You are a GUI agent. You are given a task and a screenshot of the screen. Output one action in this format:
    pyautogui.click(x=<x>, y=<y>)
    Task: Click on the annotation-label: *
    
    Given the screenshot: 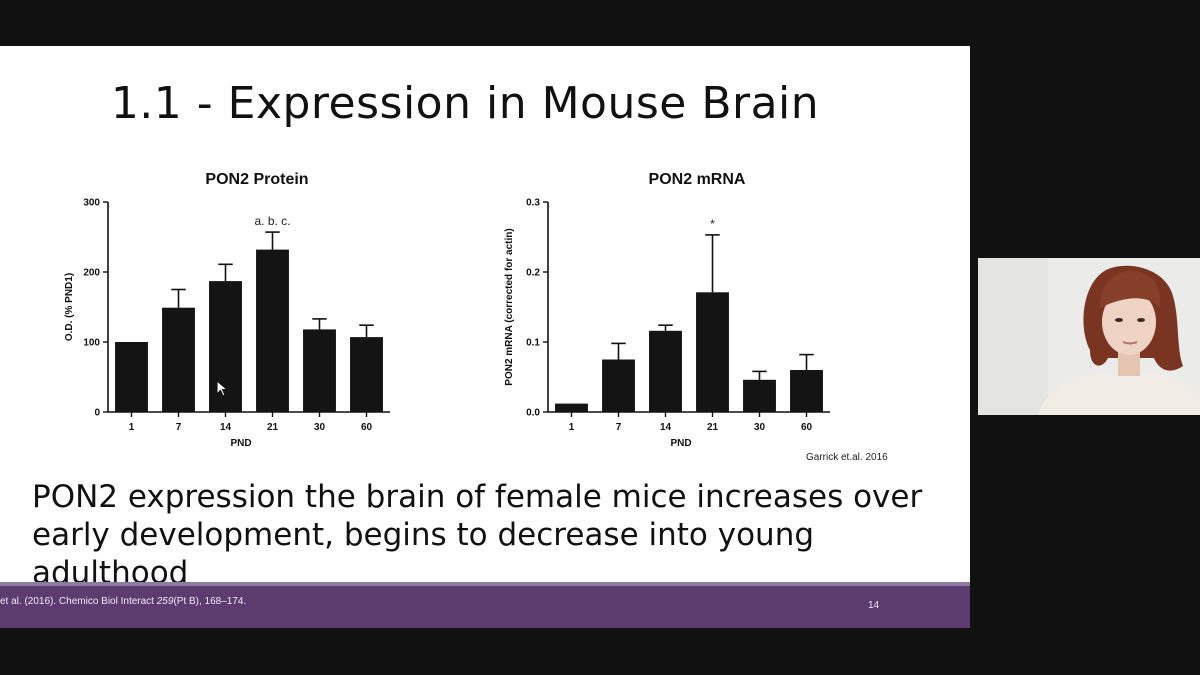 What is the action you would take?
    pyautogui.click(x=712, y=224)
    